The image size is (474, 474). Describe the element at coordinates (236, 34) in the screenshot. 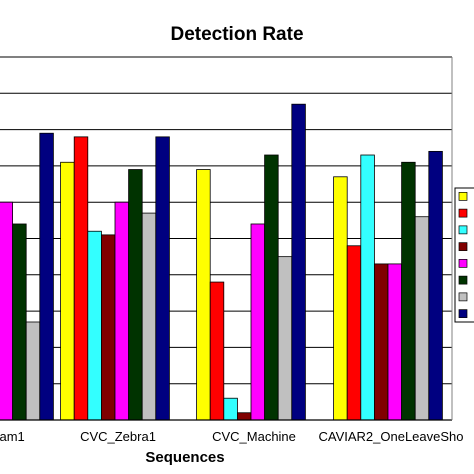

I see `chart-title: Detection Rate` at that location.